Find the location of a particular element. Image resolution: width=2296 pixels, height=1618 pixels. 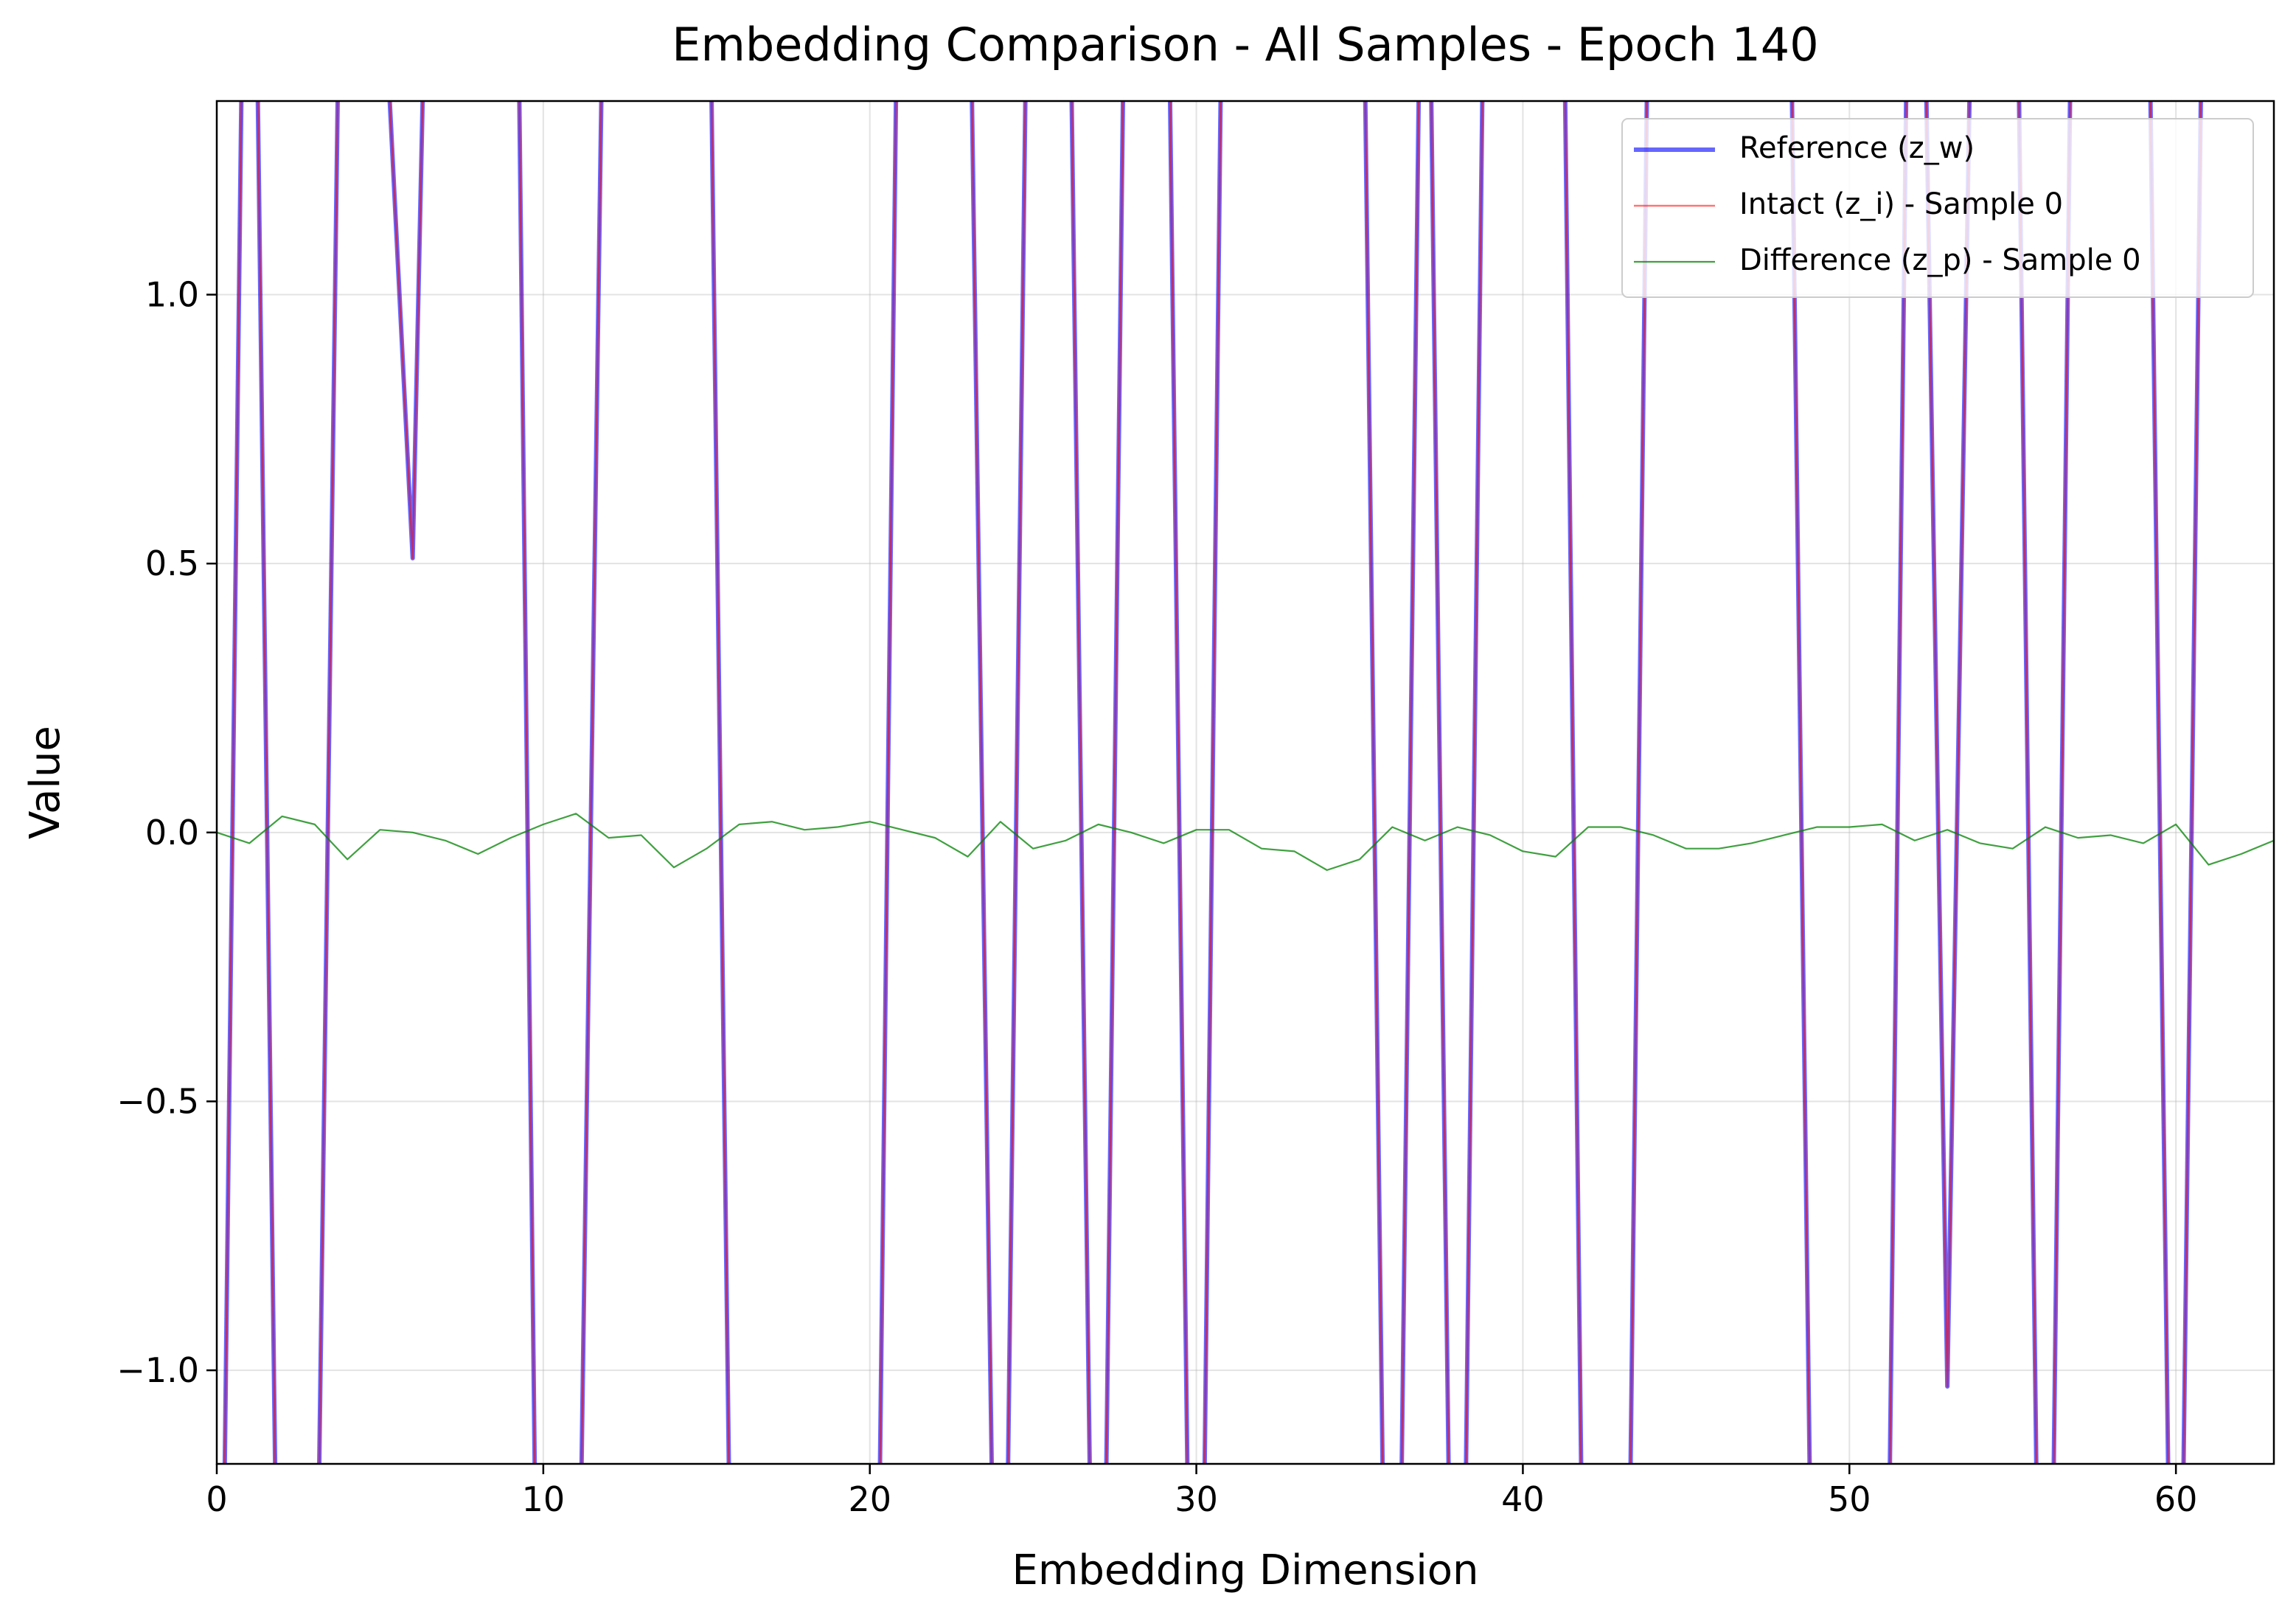

legend-label: Reference (z_w) is located at coordinates (1857, 148).